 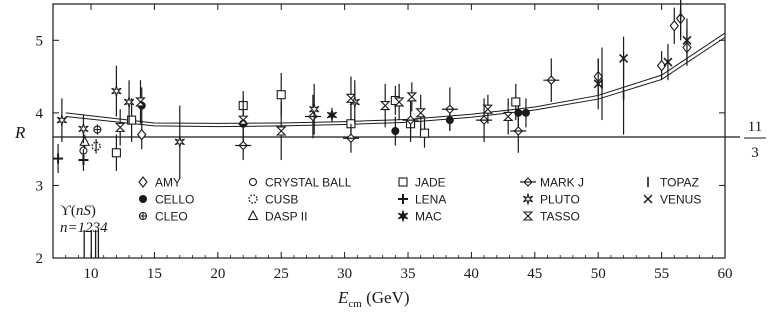 I want to click on legend-label: CUSB, so click(x=281, y=200).